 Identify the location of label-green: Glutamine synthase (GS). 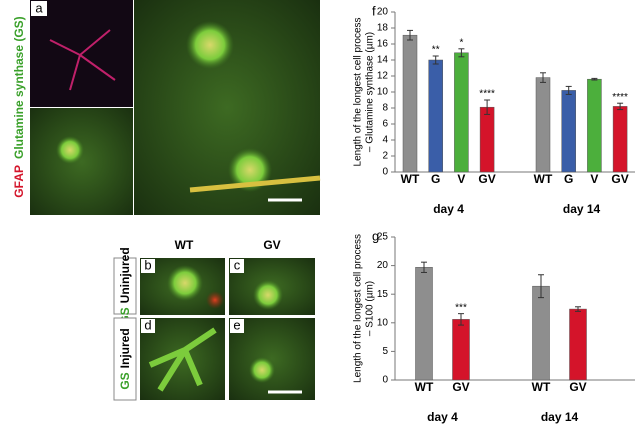
(19, 87).